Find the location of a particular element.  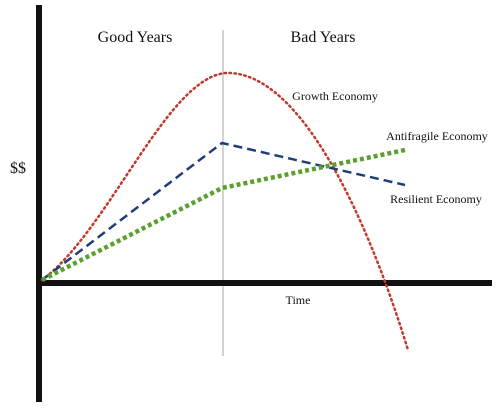

x-axis-label: Time is located at coordinates (298, 300).